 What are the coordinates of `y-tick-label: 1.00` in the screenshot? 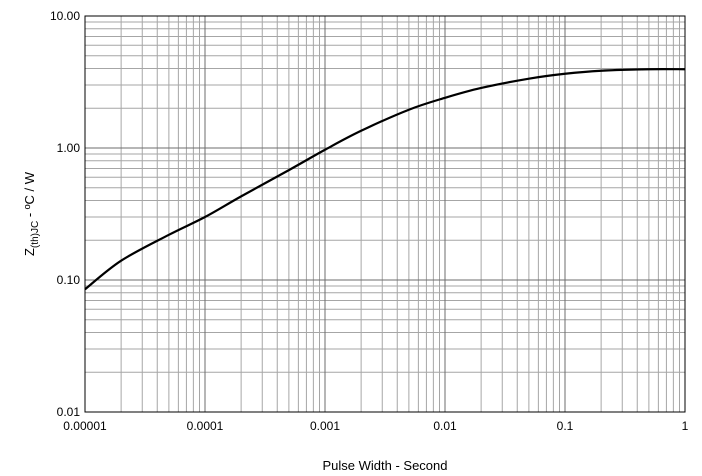 It's located at (69, 148).